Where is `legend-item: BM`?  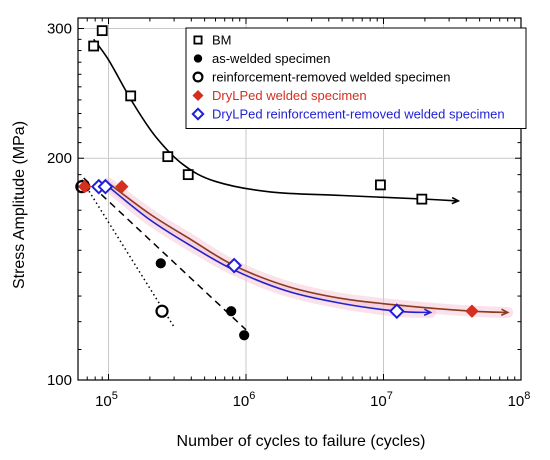
legend-item: BM is located at coordinates (212, 40).